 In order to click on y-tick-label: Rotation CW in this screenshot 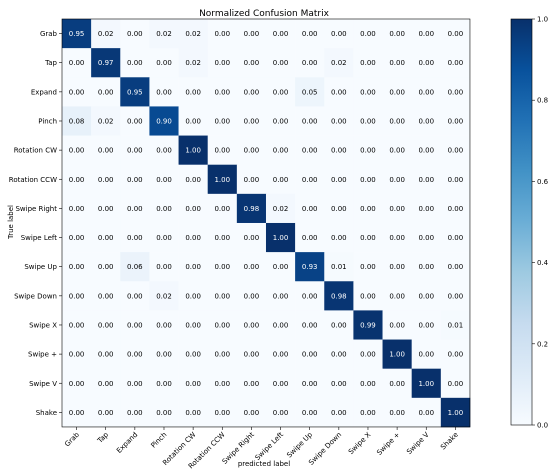, I will do `click(35, 151)`.